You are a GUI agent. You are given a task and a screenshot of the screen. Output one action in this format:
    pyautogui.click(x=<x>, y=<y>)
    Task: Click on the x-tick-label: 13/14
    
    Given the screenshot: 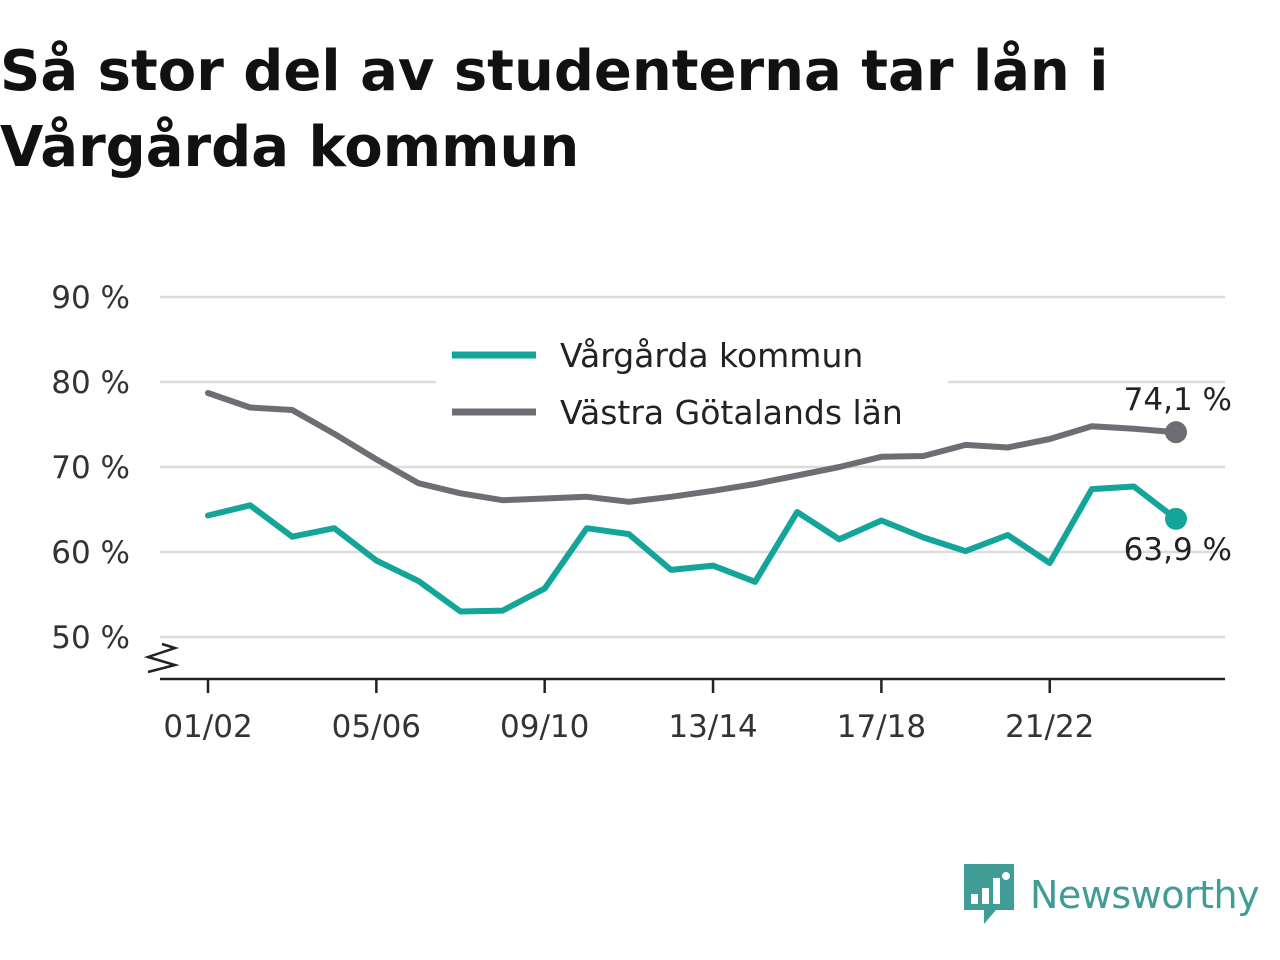 What is the action you would take?
    pyautogui.click(x=712, y=727)
    